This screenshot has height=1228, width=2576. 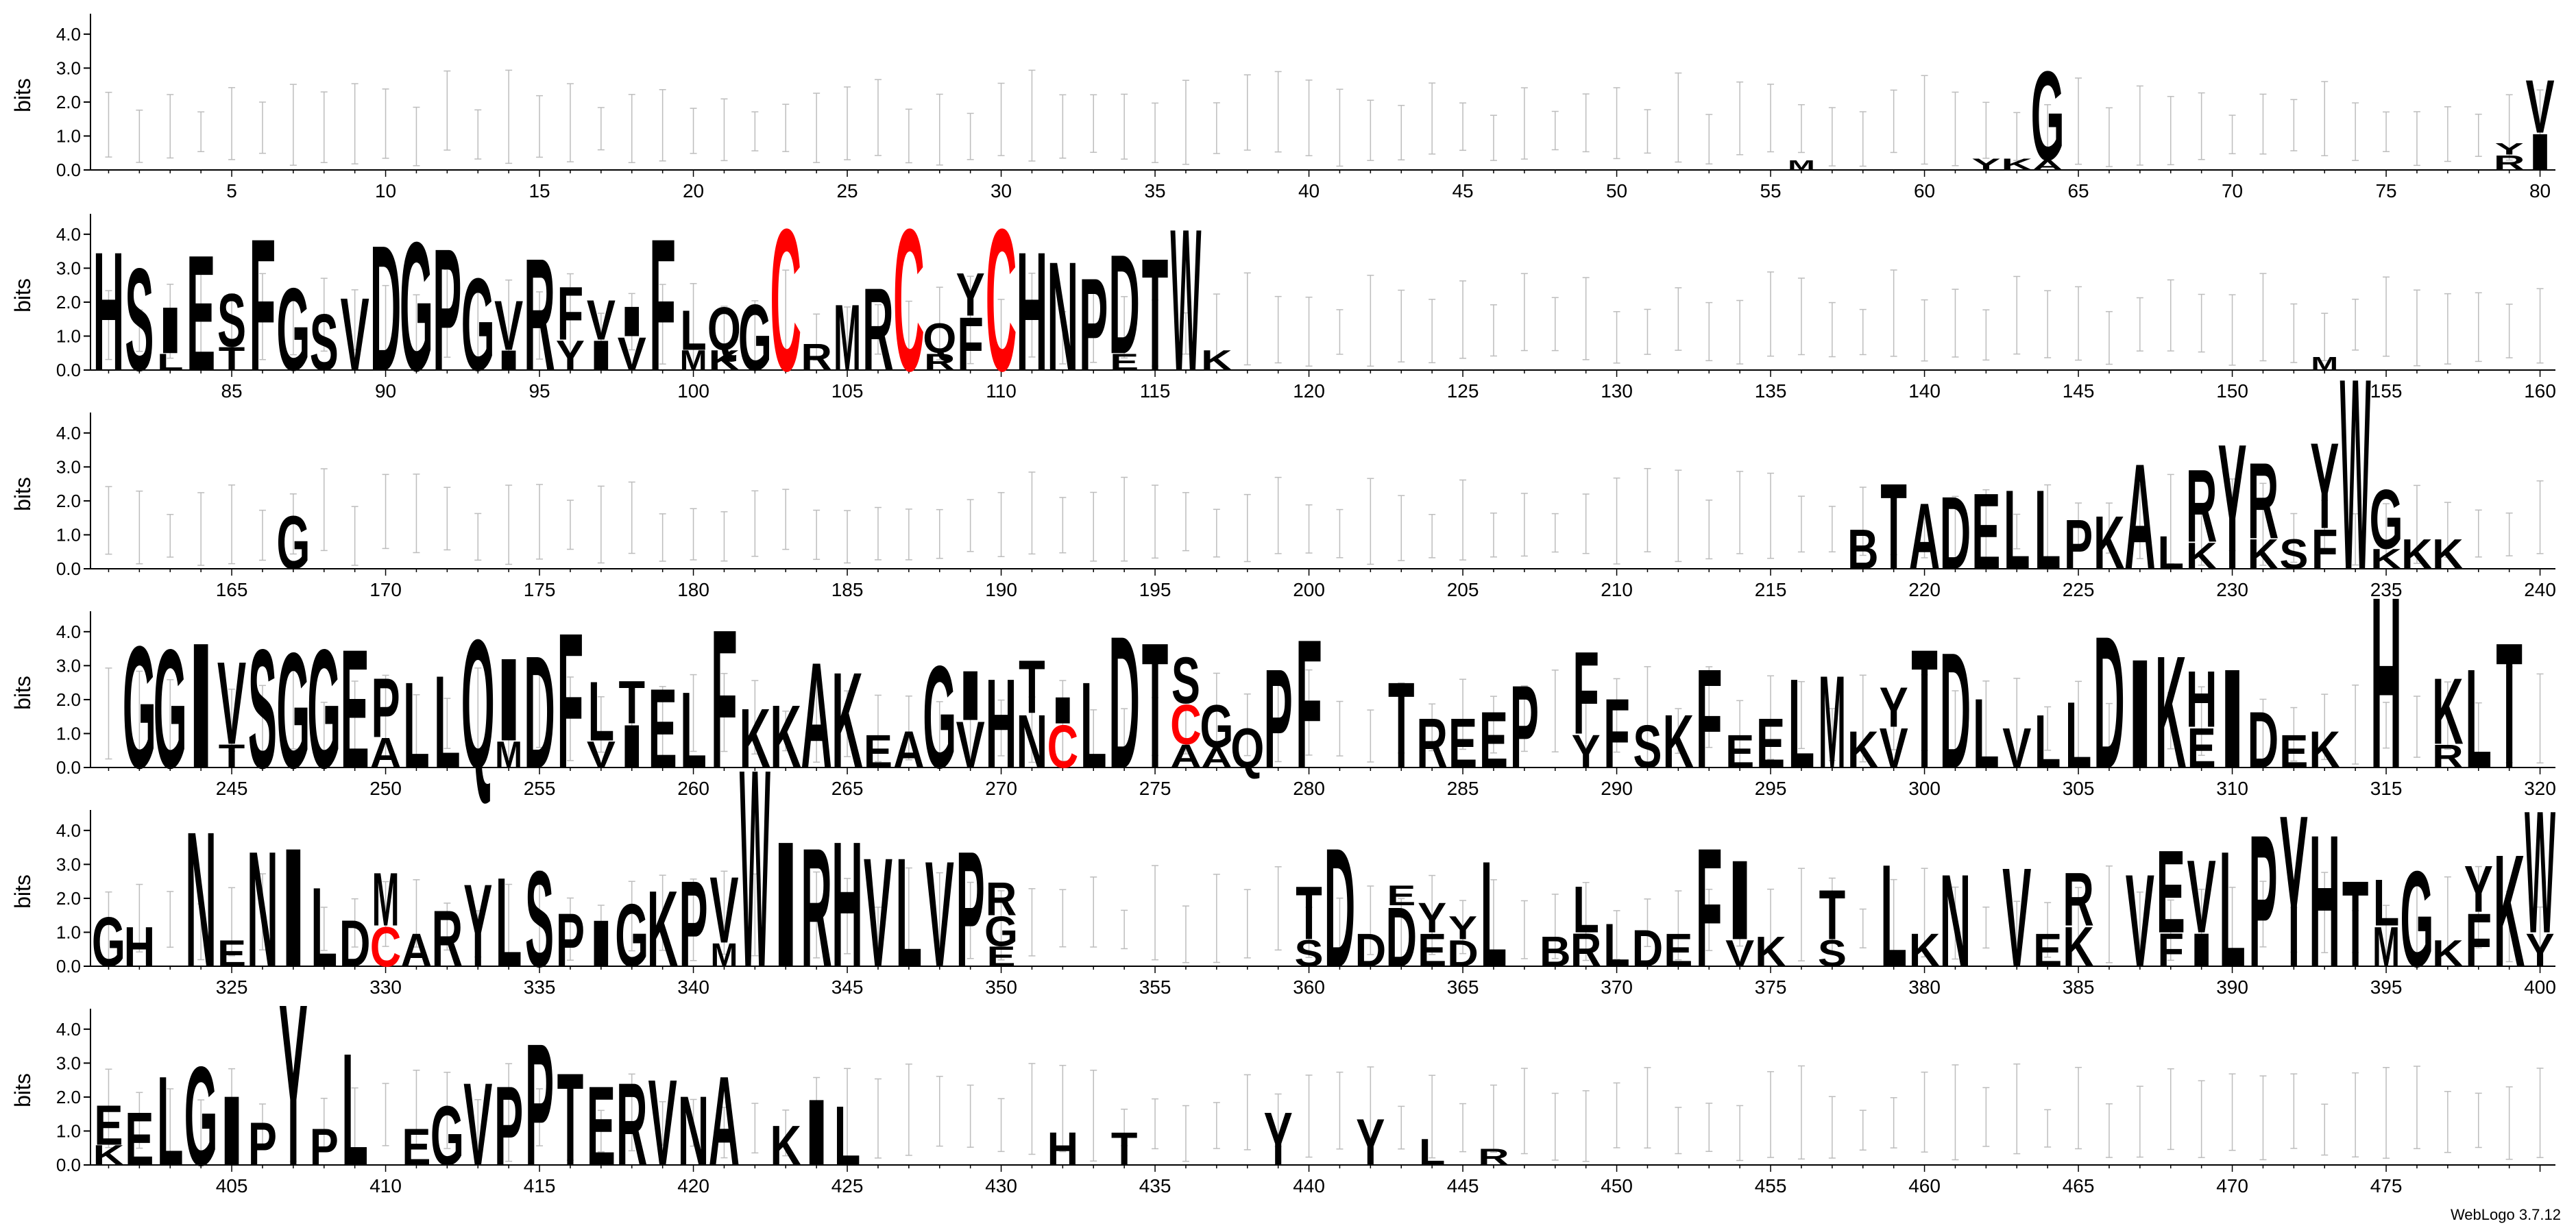 What do you see at coordinates (1617, 788) in the screenshot?
I see `x-tick-label: 290` at bounding box center [1617, 788].